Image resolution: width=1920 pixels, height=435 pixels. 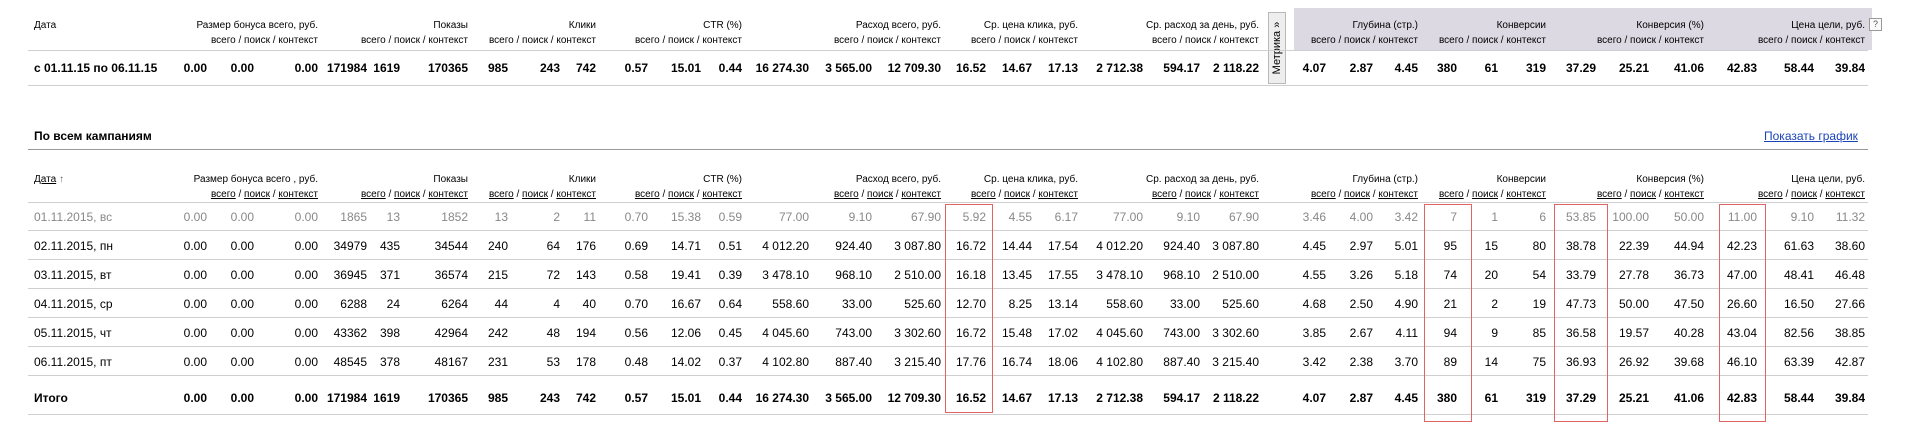 I want to click on table-cell: 3 215.40, so click(x=1235, y=362).